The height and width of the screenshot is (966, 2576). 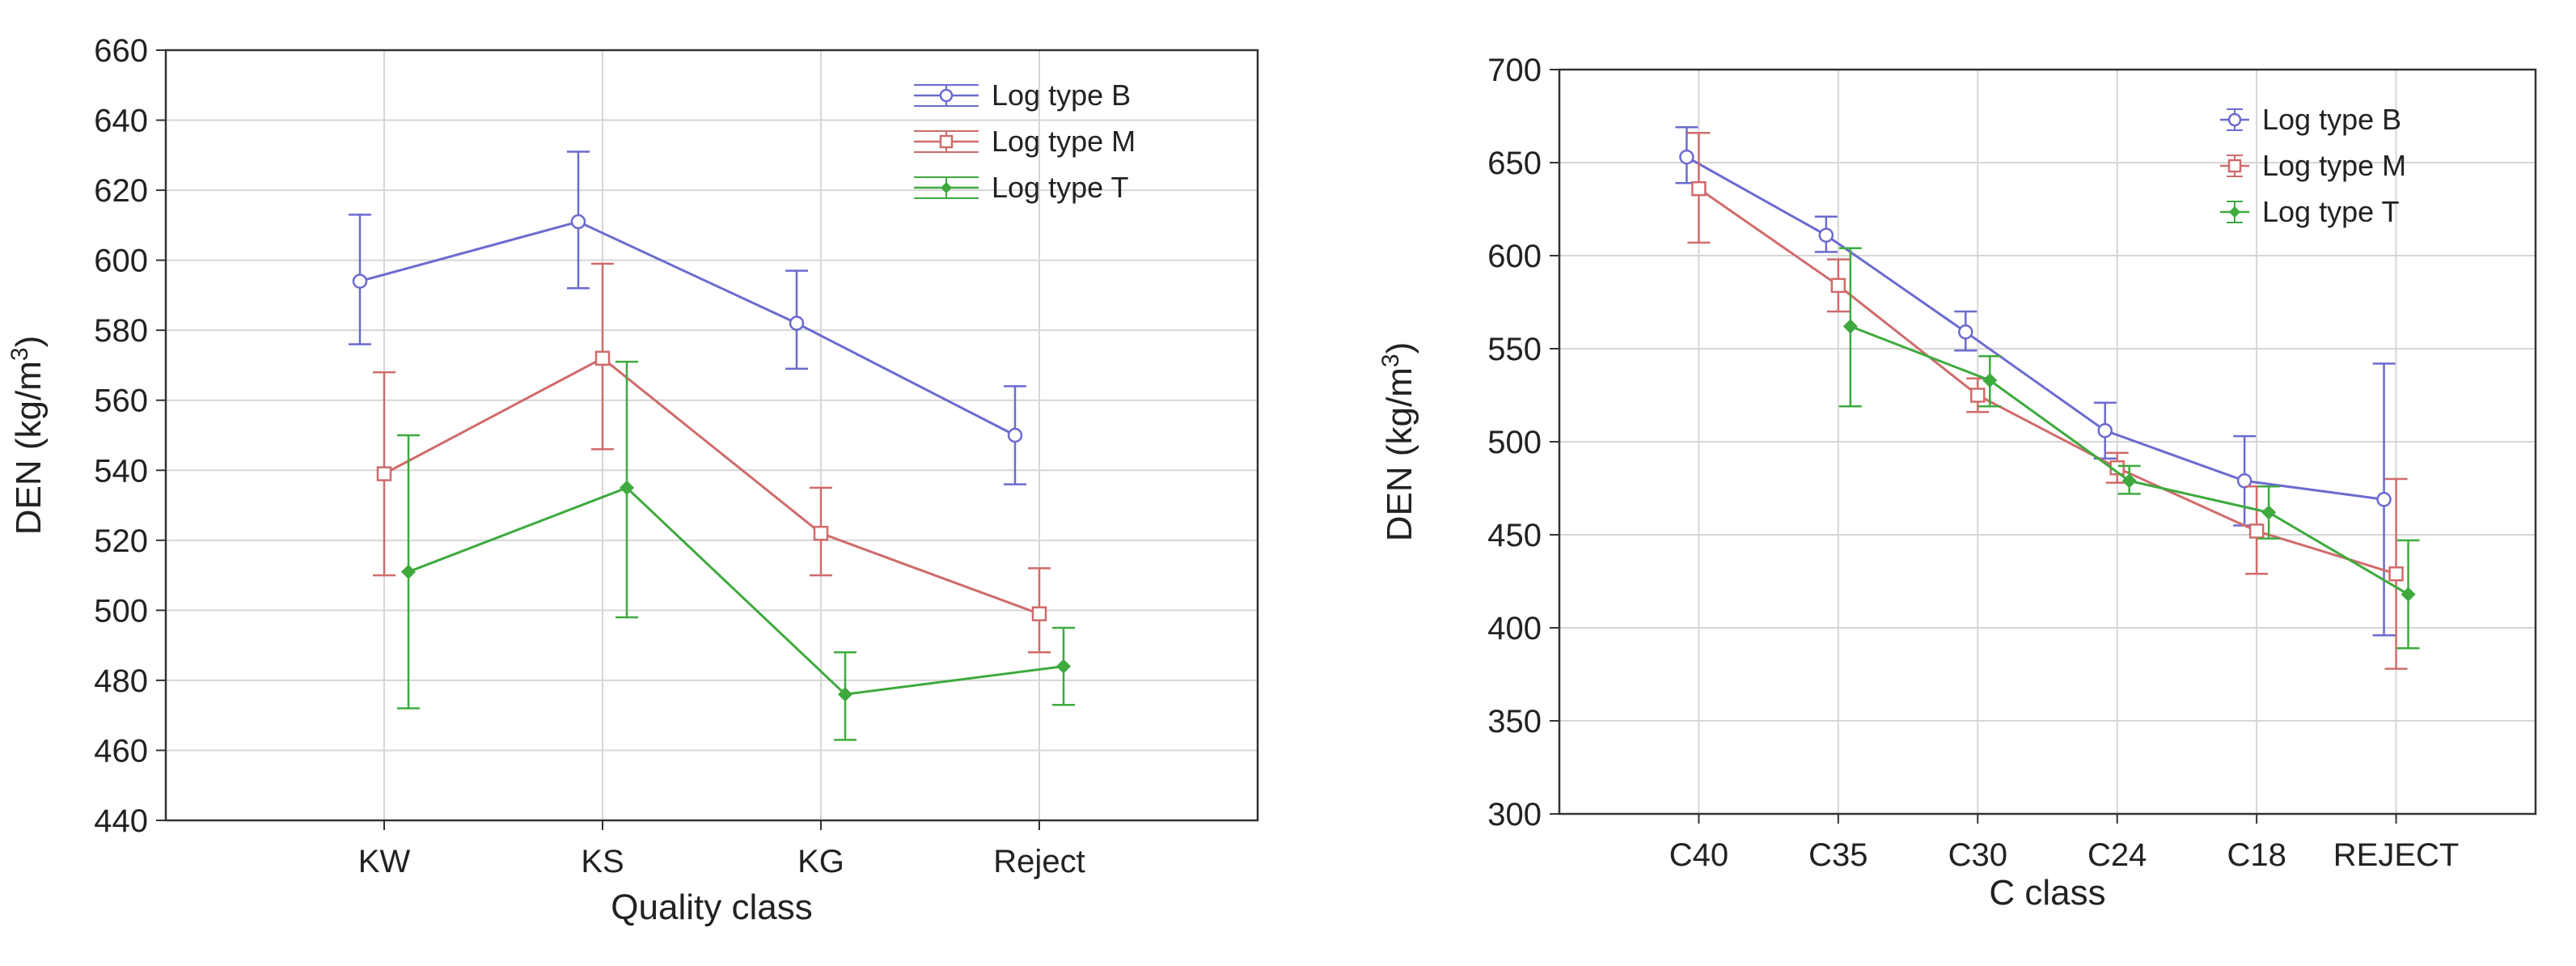 I want to click on x-axis-label: Quality class, so click(x=712, y=907).